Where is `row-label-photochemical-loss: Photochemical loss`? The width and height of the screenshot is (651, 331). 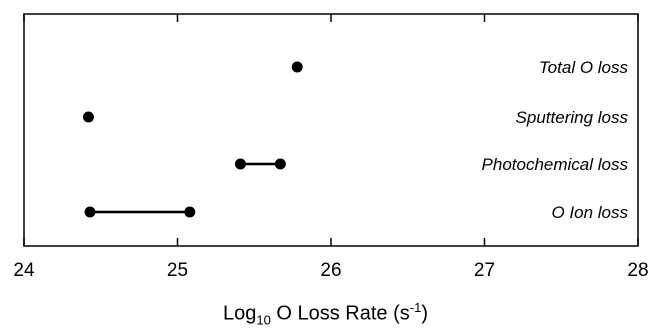
row-label-photochemical-loss: Photochemical loss is located at coordinates (555, 164).